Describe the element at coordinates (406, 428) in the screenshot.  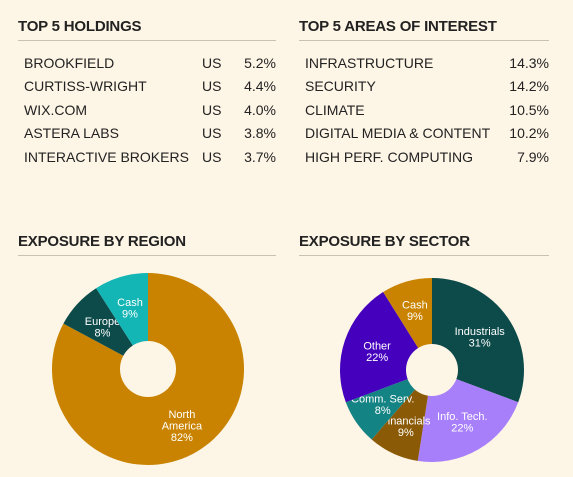
I see `slice-label: Financials 9%` at that location.